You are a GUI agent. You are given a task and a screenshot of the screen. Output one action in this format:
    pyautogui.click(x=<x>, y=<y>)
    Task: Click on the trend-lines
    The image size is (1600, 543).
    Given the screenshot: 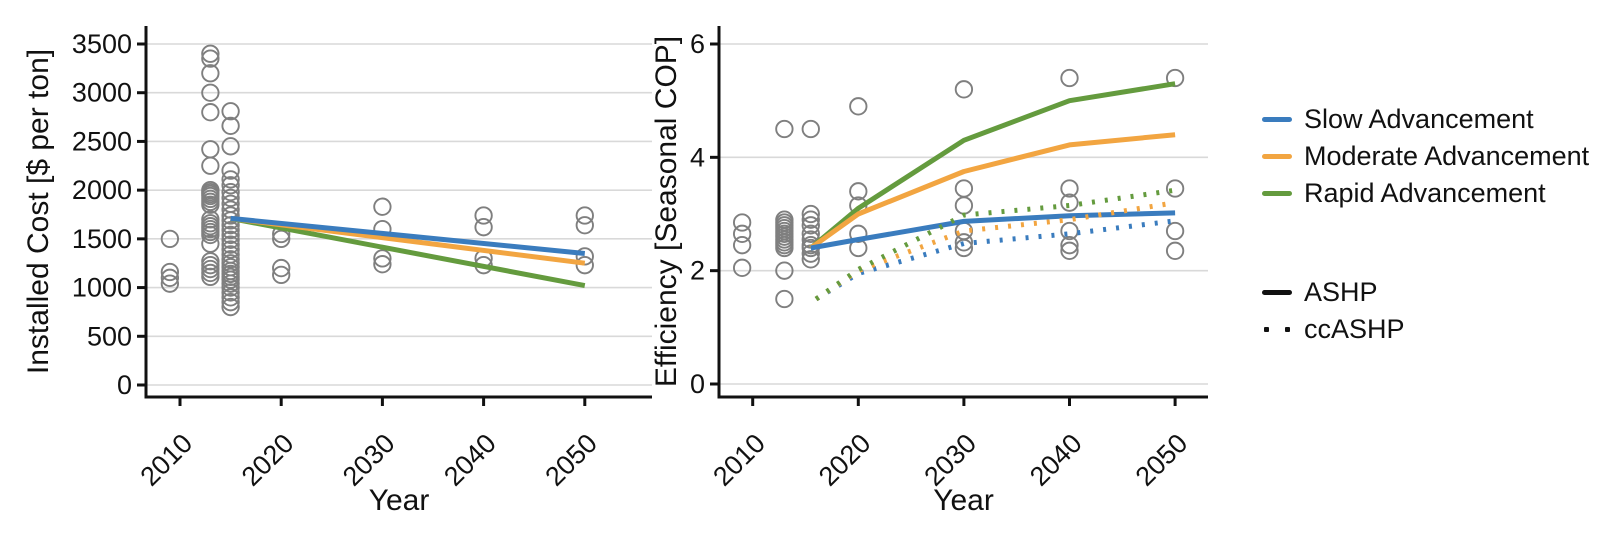 What is the action you would take?
    pyautogui.click(x=992, y=191)
    